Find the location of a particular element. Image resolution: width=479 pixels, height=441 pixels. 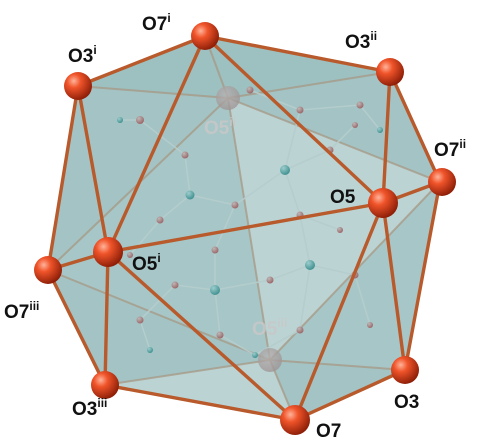

atom-o3 is located at coordinates (405, 370).